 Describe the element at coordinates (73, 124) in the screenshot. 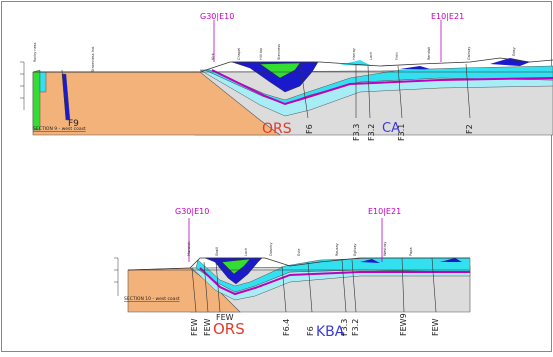

I see `fault-f9-label: F9` at that location.